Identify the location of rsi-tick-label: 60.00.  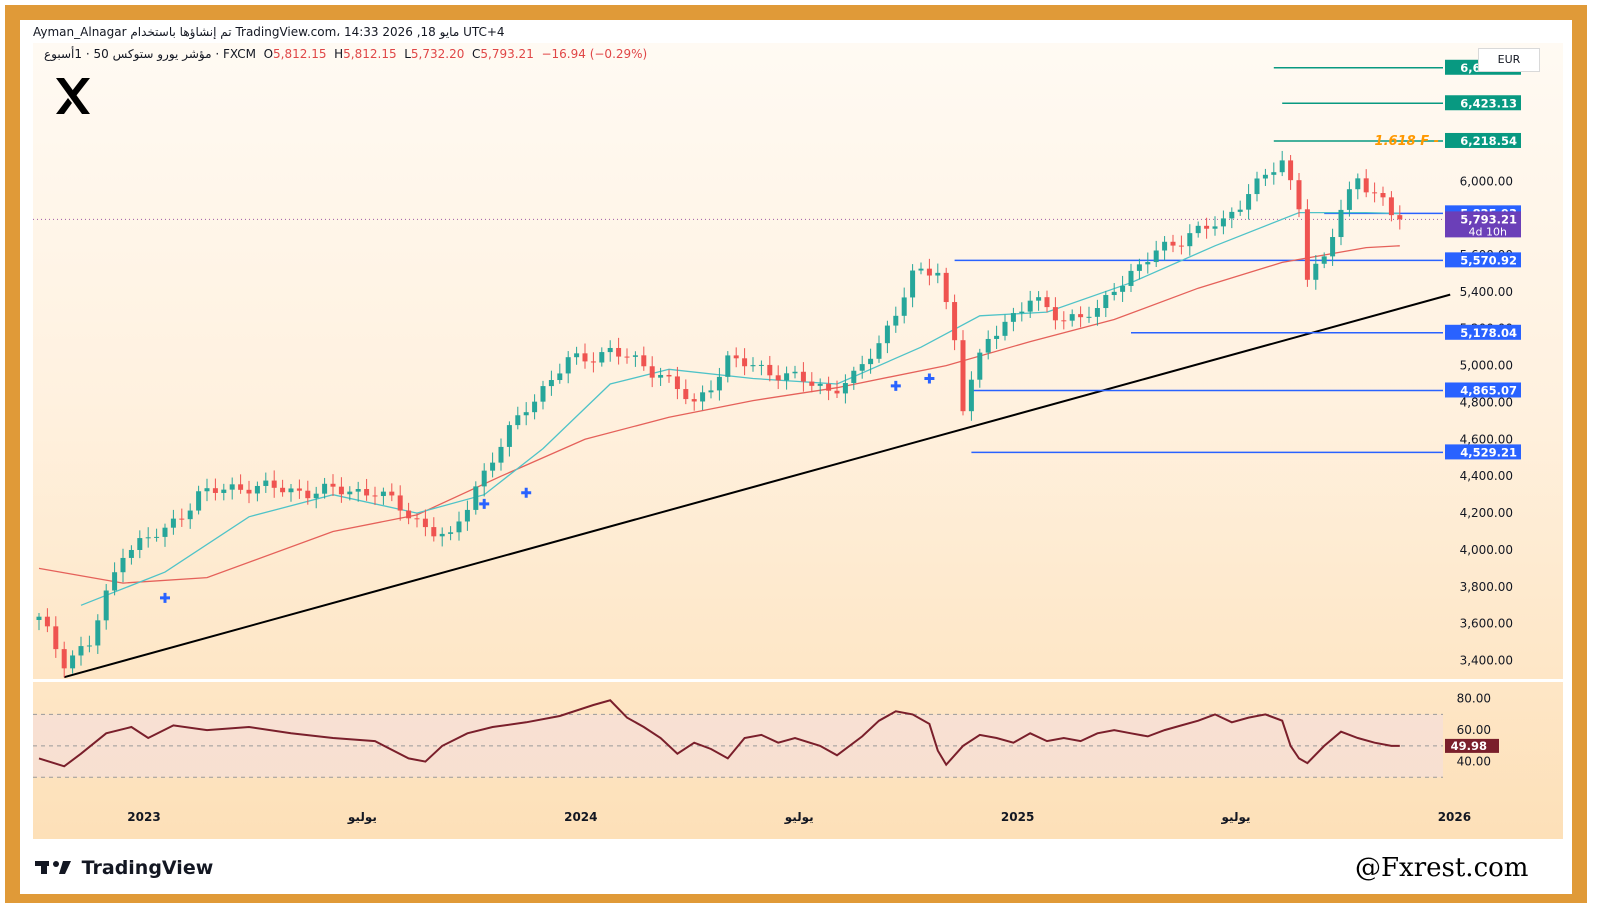
(1474, 730).